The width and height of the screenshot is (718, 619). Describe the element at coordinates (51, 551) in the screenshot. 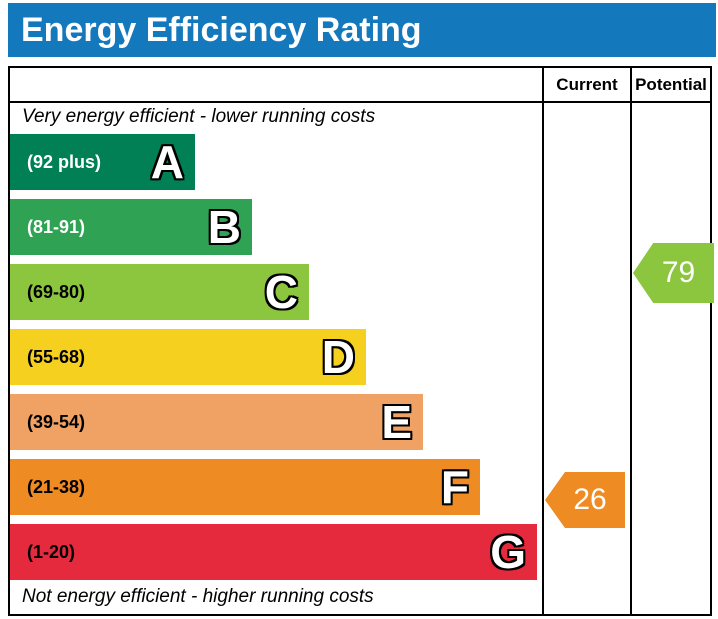

I see `band-range-label: (1-20)` at that location.